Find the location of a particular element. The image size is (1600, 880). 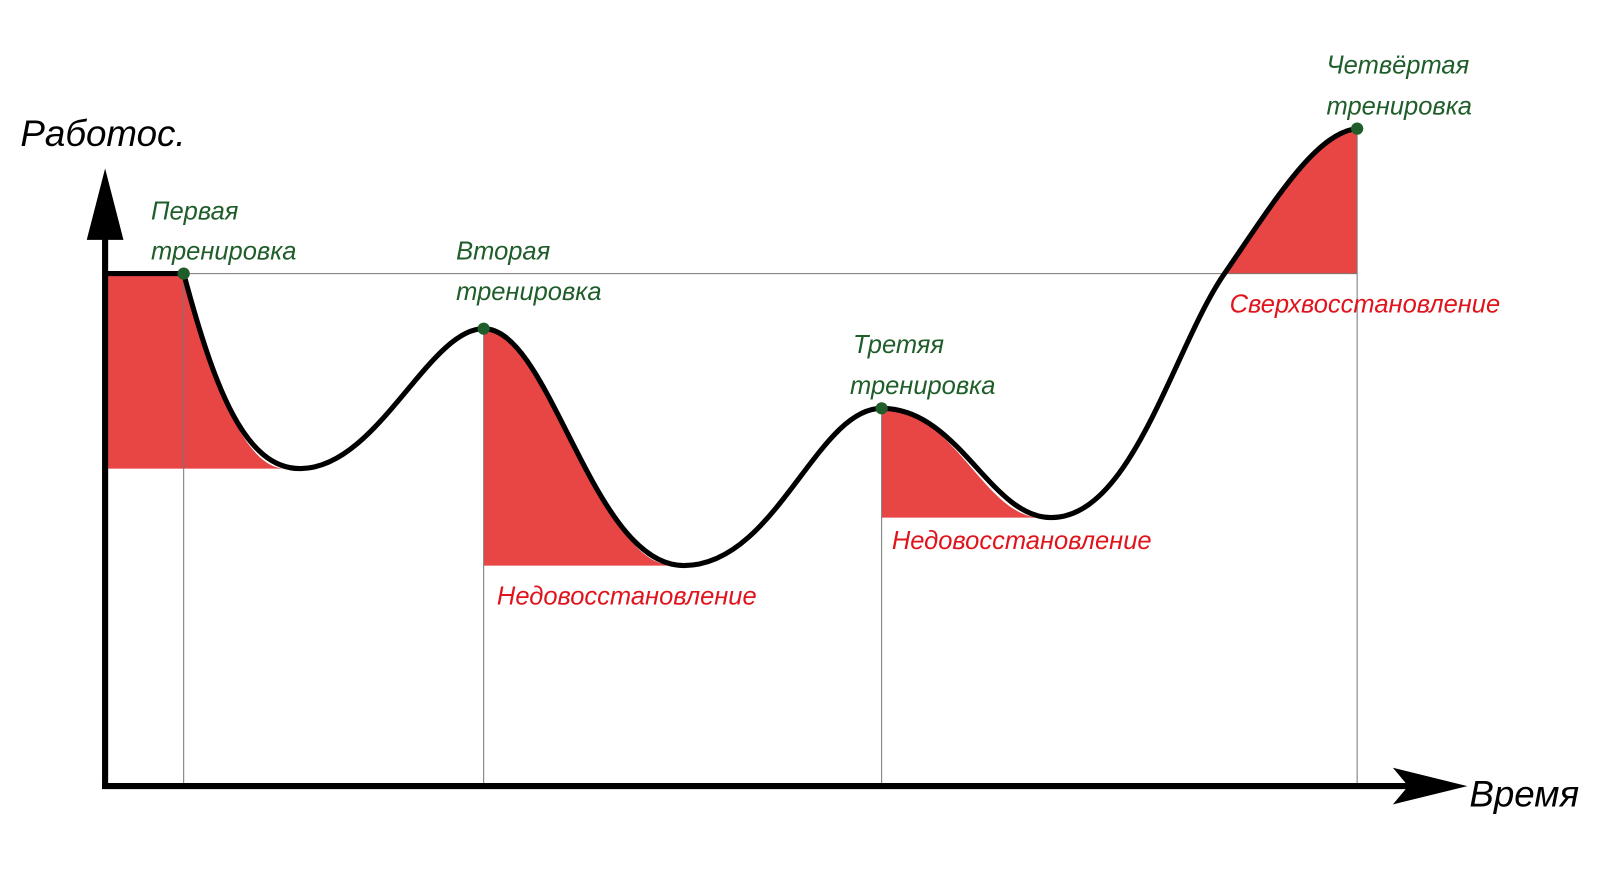

region-label: Сверхвосстановление is located at coordinates (1365, 304).